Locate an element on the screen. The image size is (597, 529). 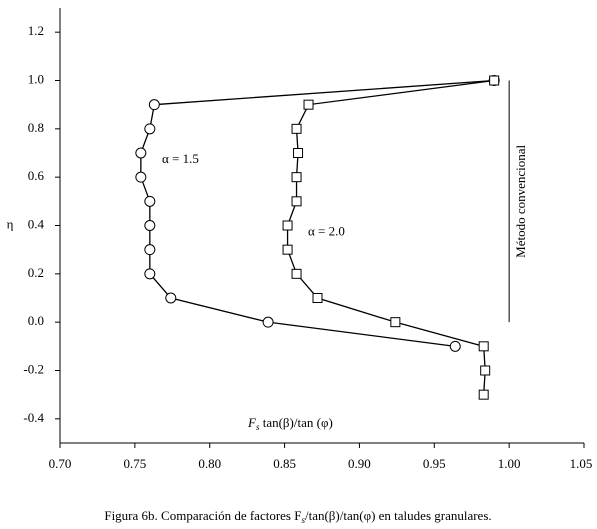
y-tick-label: -0.4 is located at coordinates (33, 417).